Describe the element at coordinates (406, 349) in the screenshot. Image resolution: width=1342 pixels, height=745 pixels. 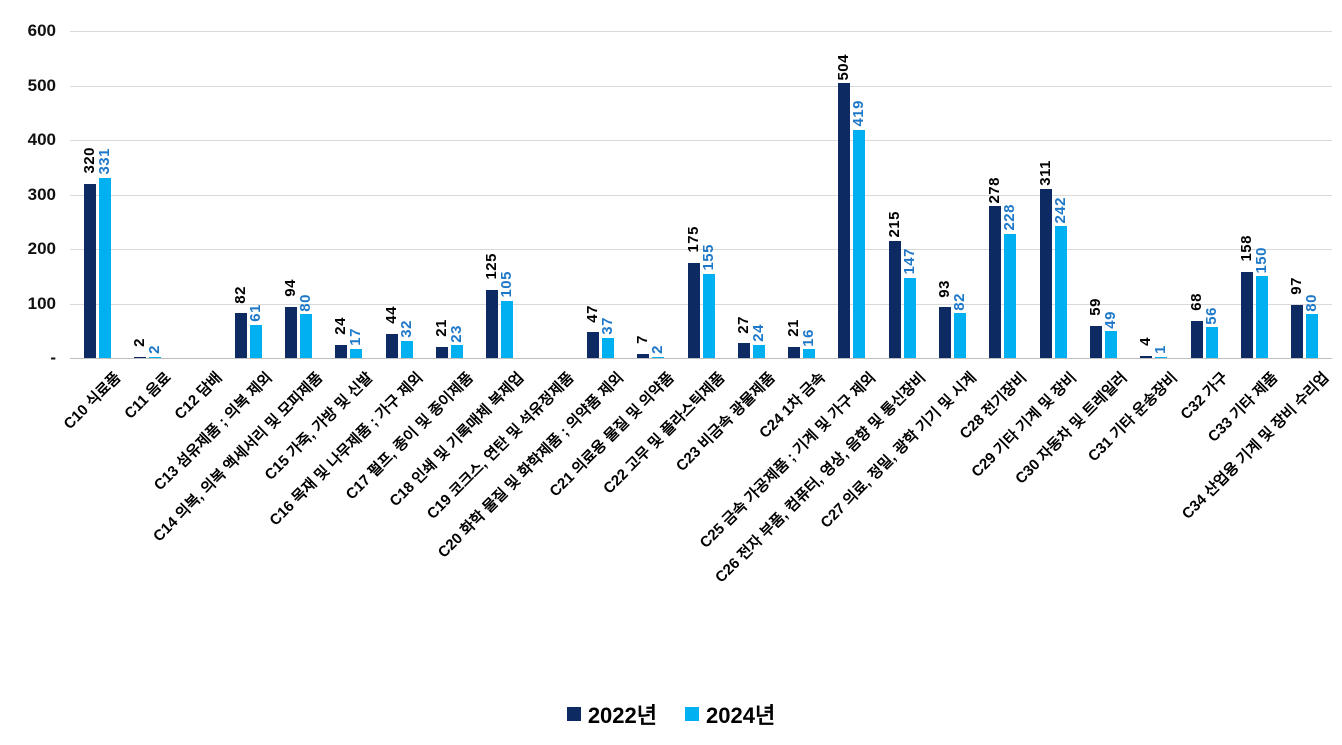
I see `bar-2024년-6` at that location.